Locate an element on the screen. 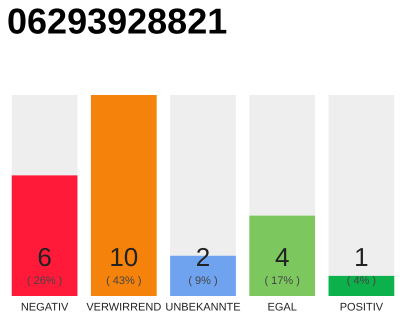  x-tick-label: POSITIV is located at coordinates (362, 308).